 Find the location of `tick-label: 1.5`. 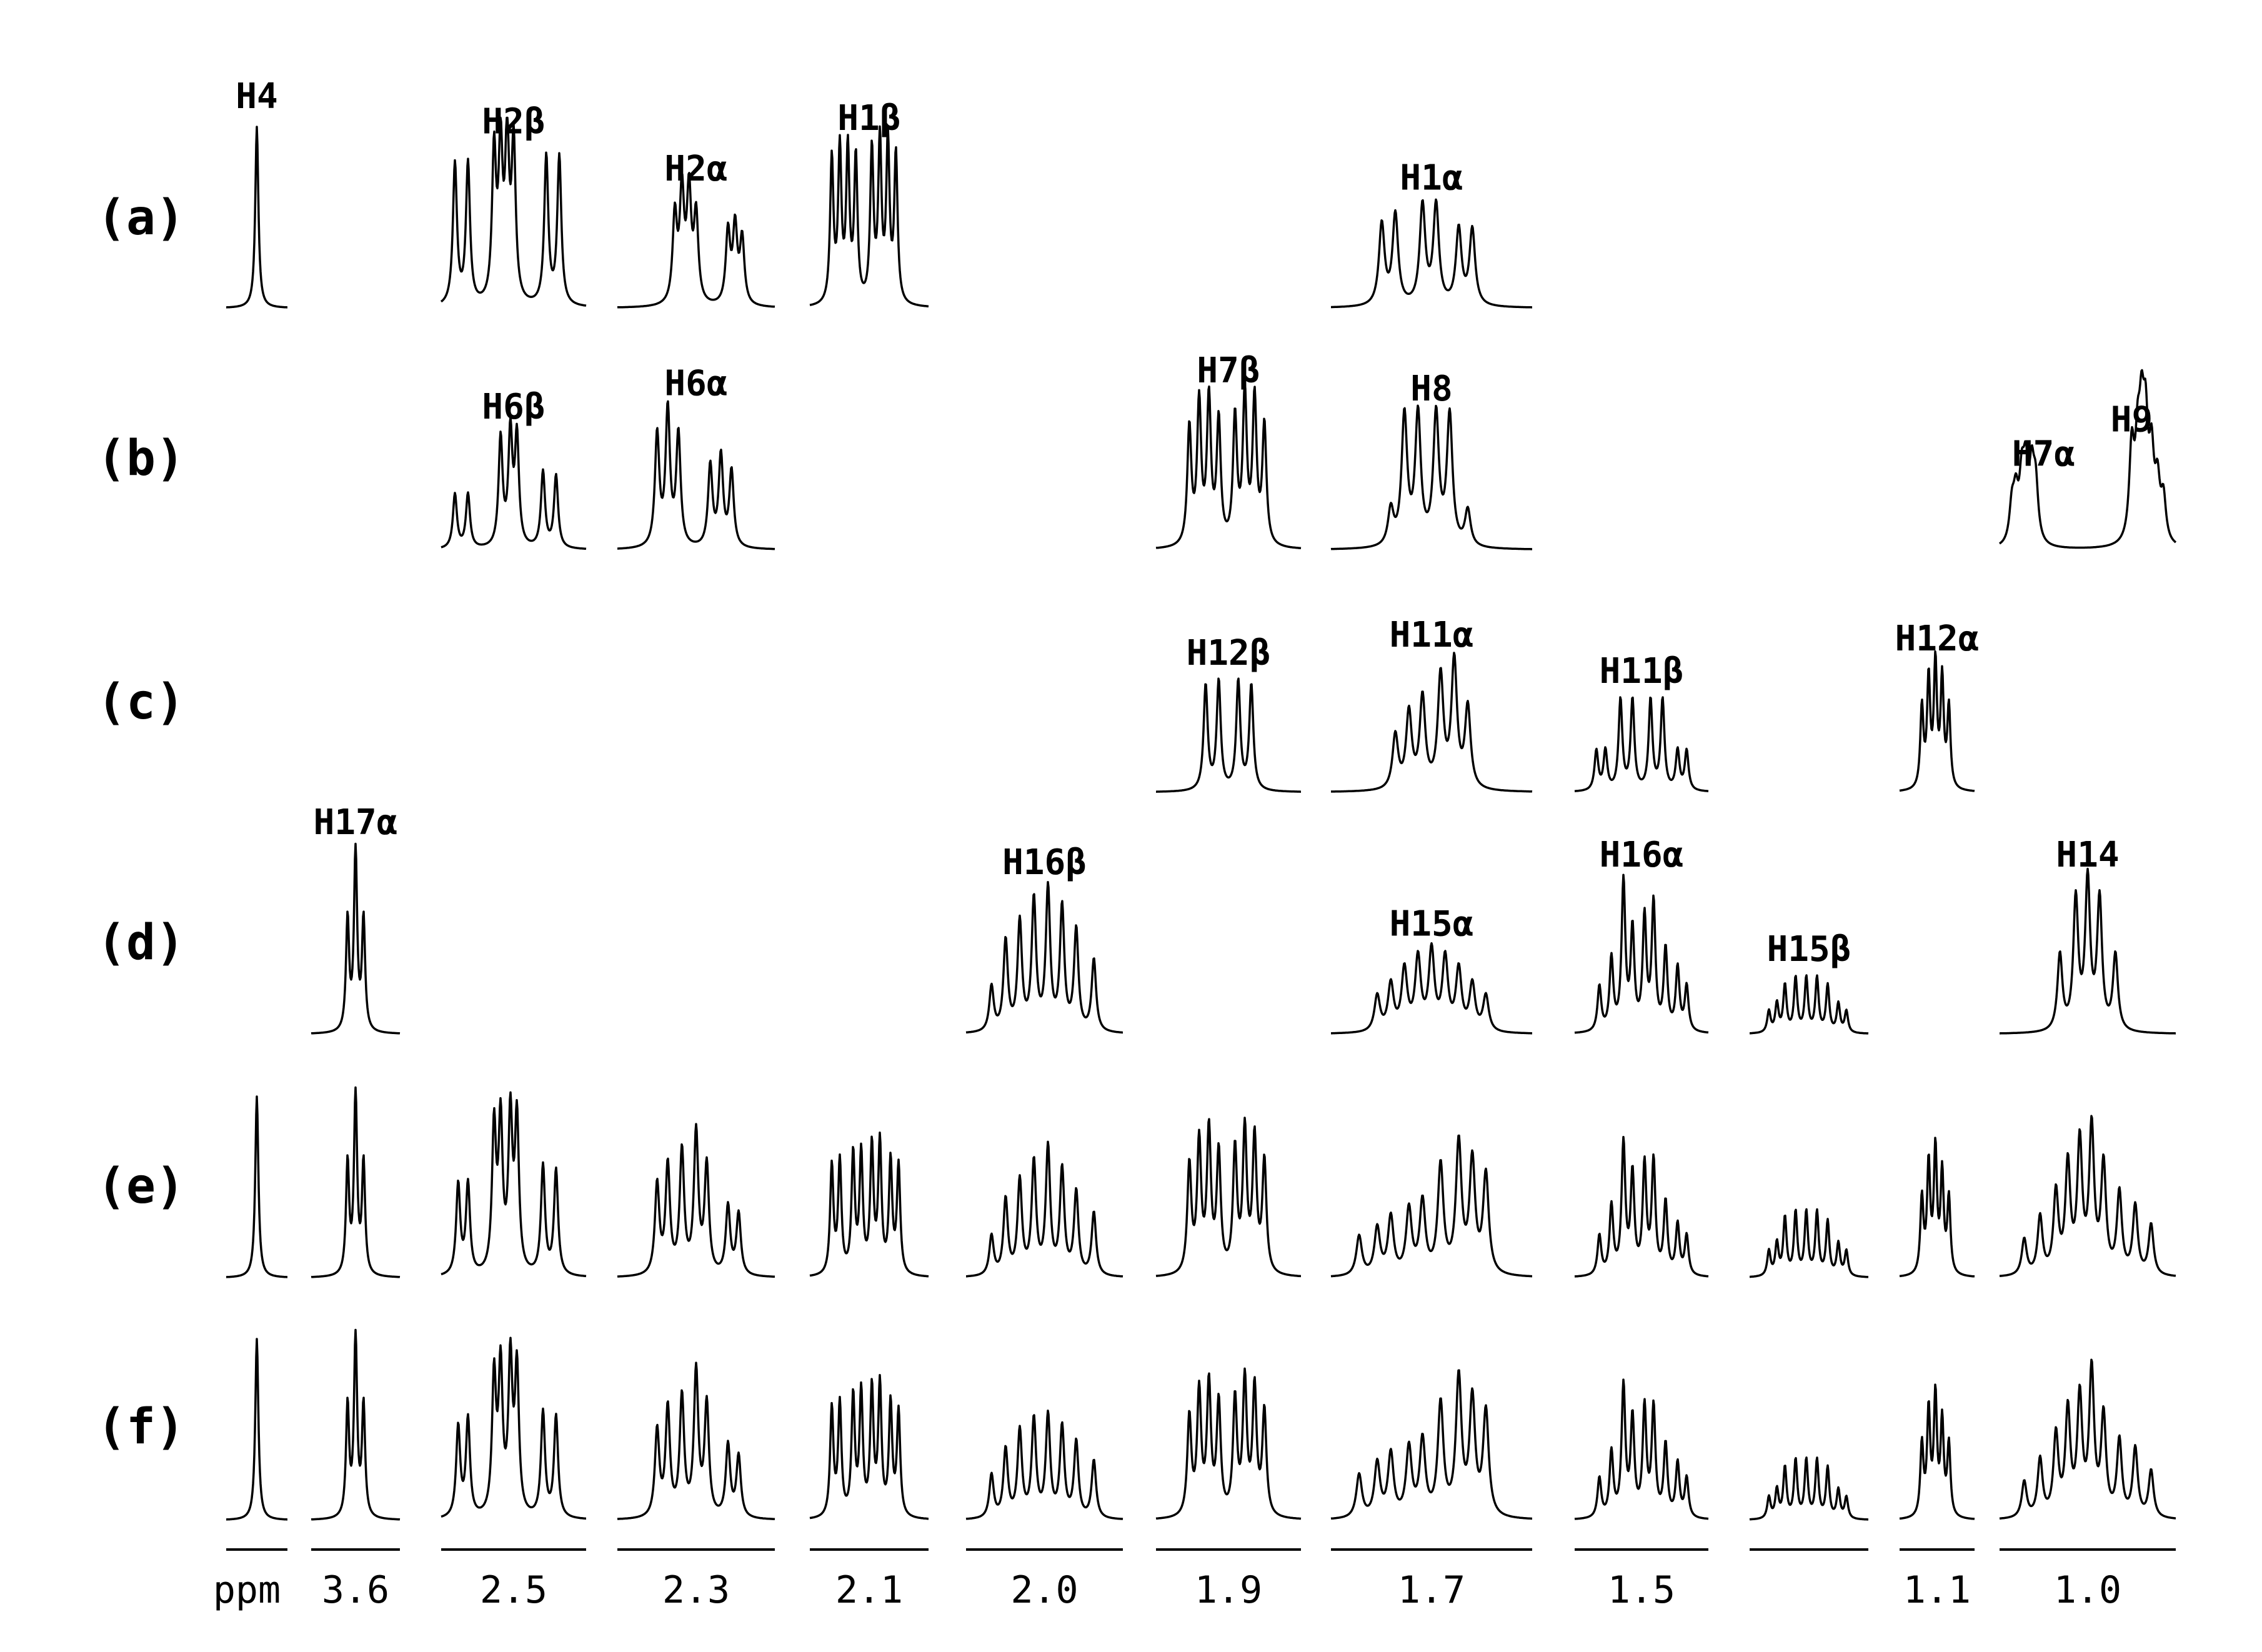

tick-label: 1.5 is located at coordinates (1641, 1590).